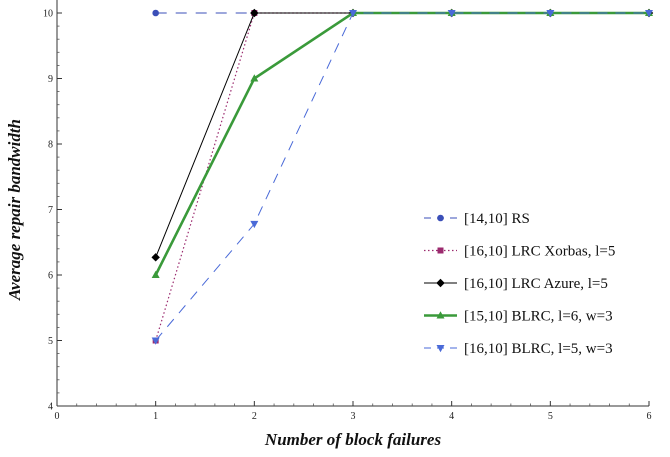 The image size is (670, 457). Describe the element at coordinates (50, 210) in the screenshot. I see `y-tick-label: 7` at that location.